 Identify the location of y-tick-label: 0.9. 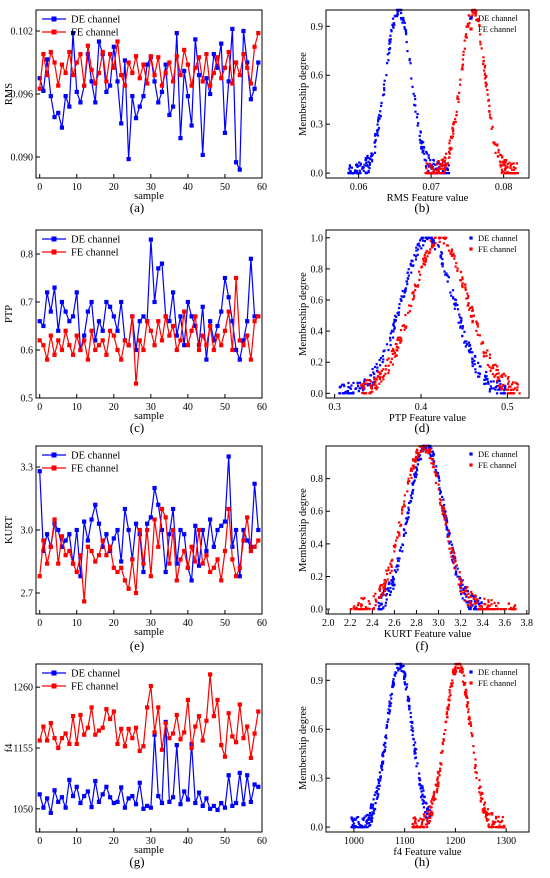
(317, 681).